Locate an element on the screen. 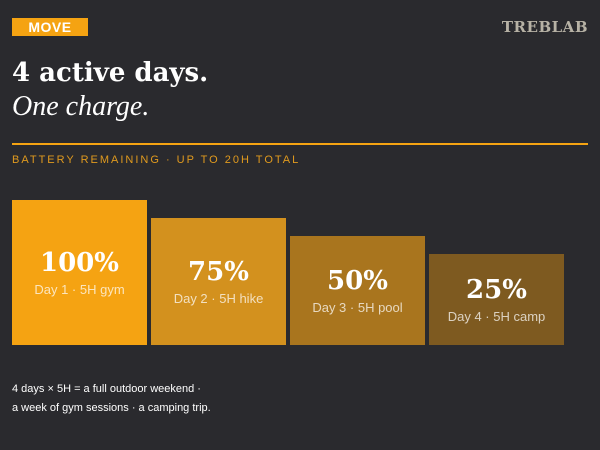 Image resolution: width=600 pixels, height=450 pixels. subheadline: One charge. is located at coordinates (81, 106).